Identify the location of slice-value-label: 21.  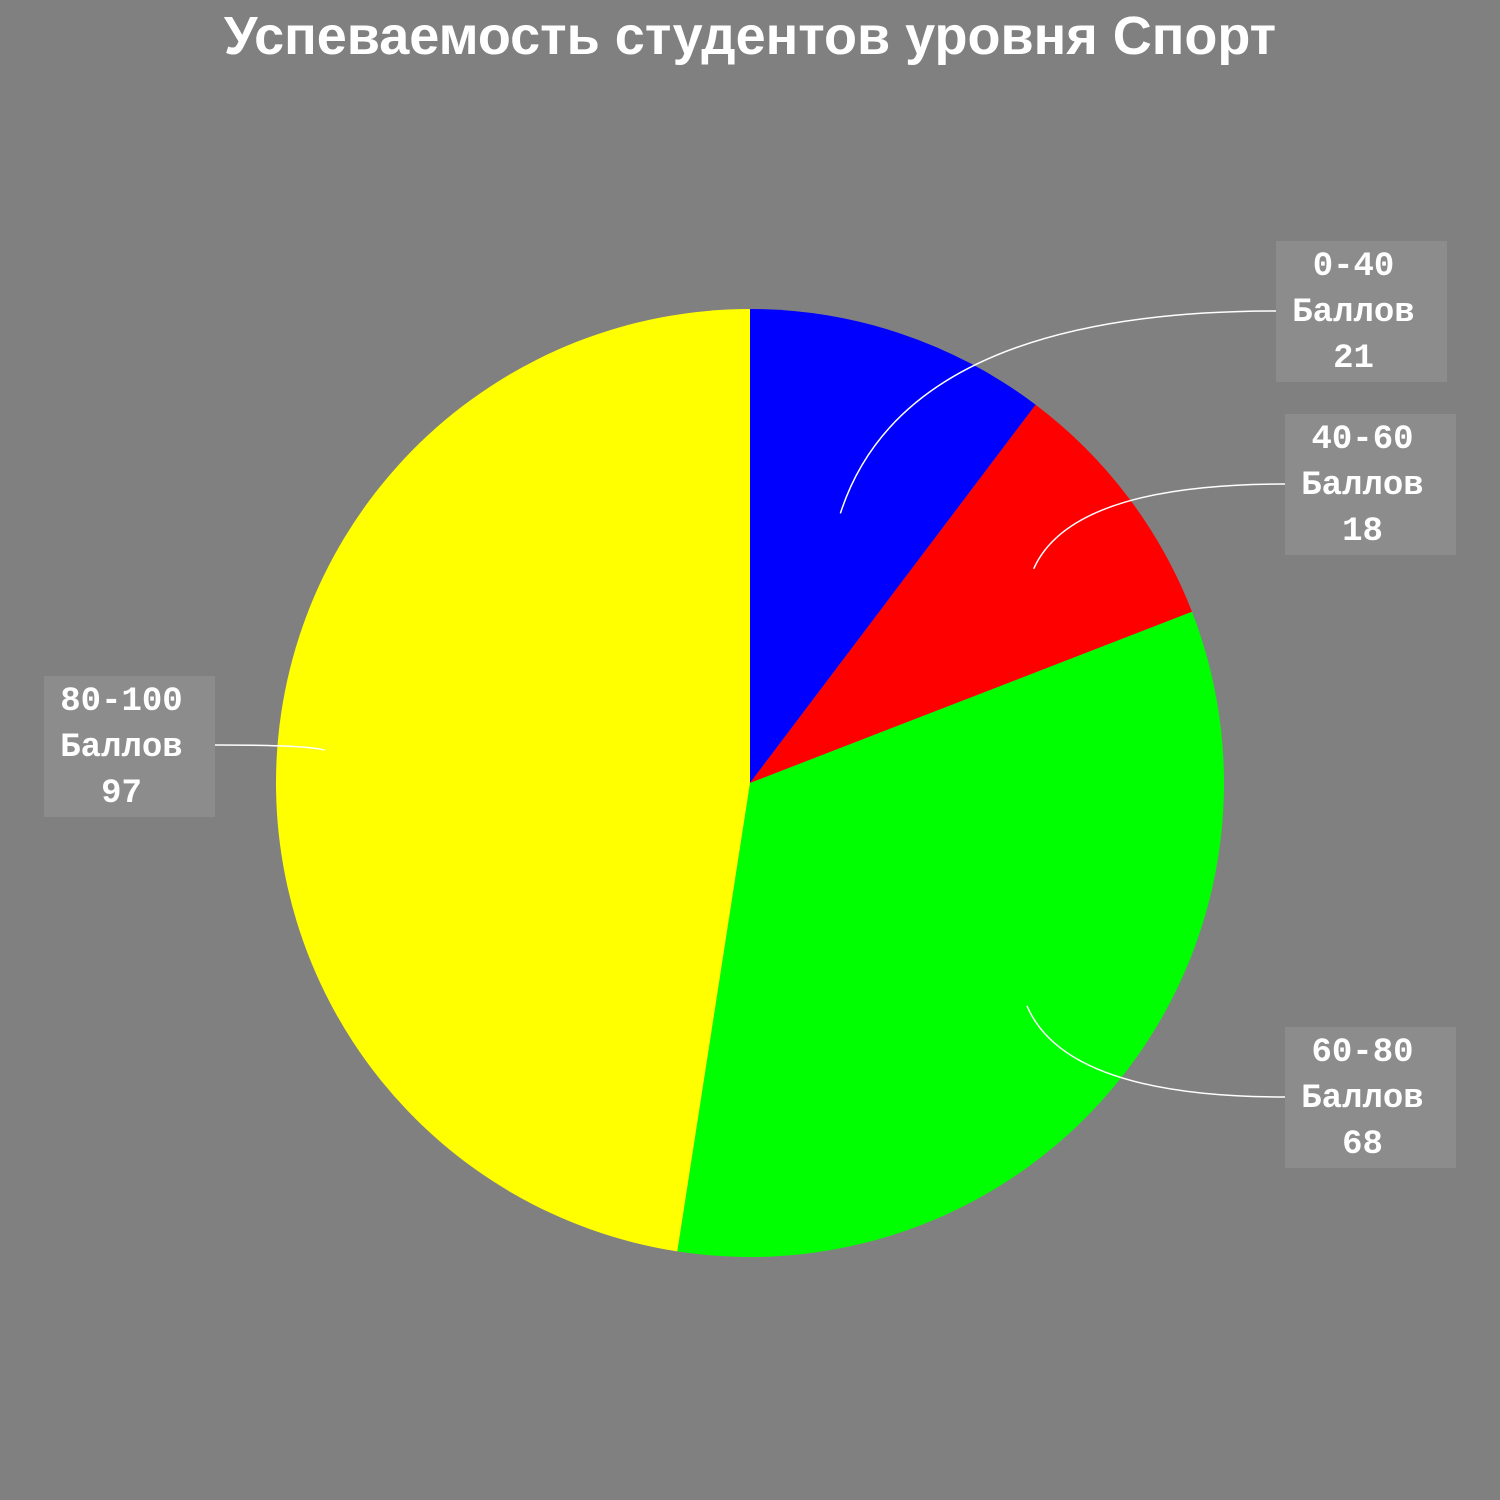
(1353, 359).